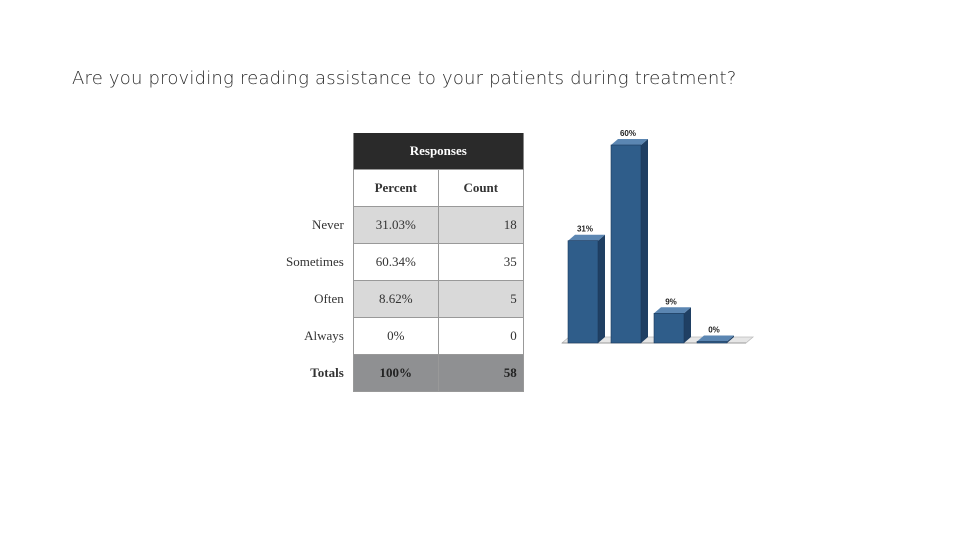 Image resolution: width=960 pixels, height=540 pixels. Describe the element at coordinates (672, 310) in the screenshot. I see `bar-top-often` at that location.